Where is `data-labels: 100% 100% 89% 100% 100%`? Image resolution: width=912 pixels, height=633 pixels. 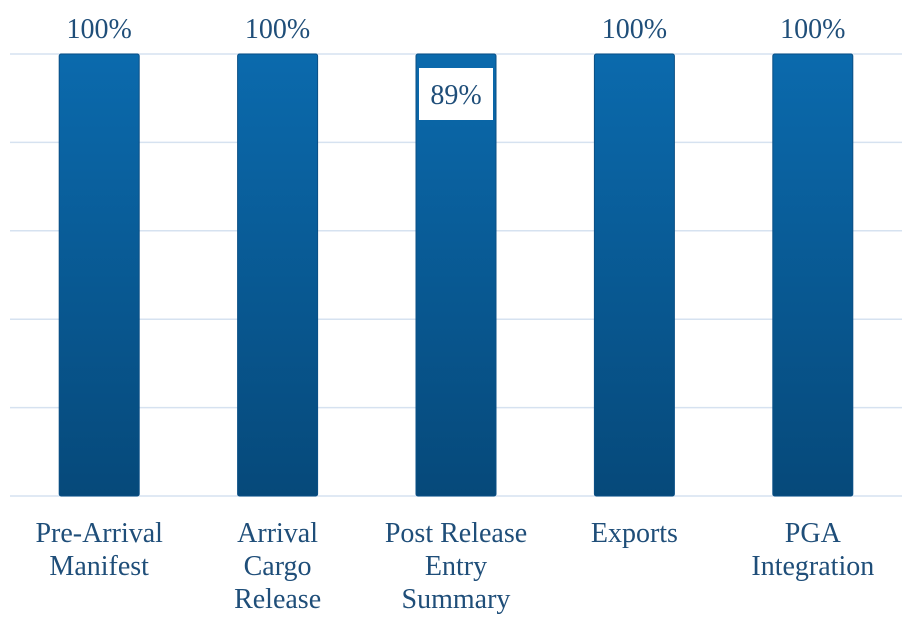
data-labels: 100% 100% 89% 100% 100% is located at coordinates (456, 67).